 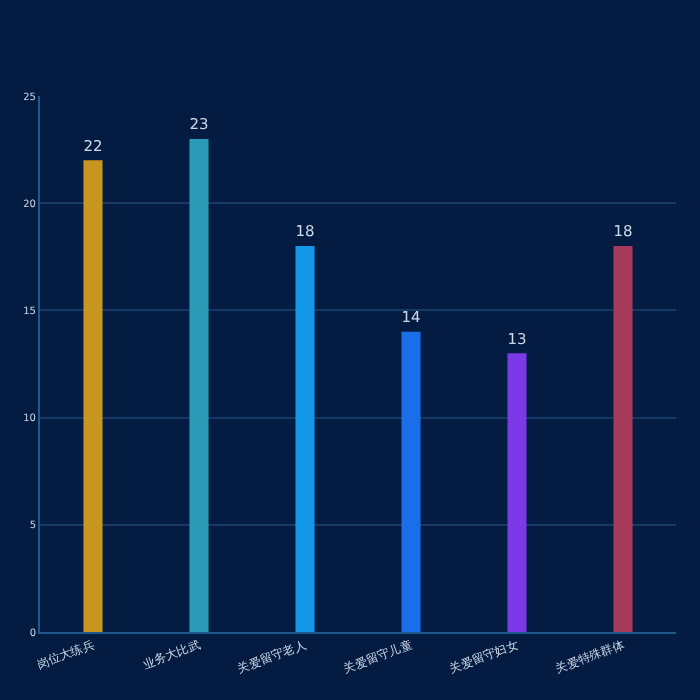 I want to click on data-label: 13, so click(x=517, y=338).